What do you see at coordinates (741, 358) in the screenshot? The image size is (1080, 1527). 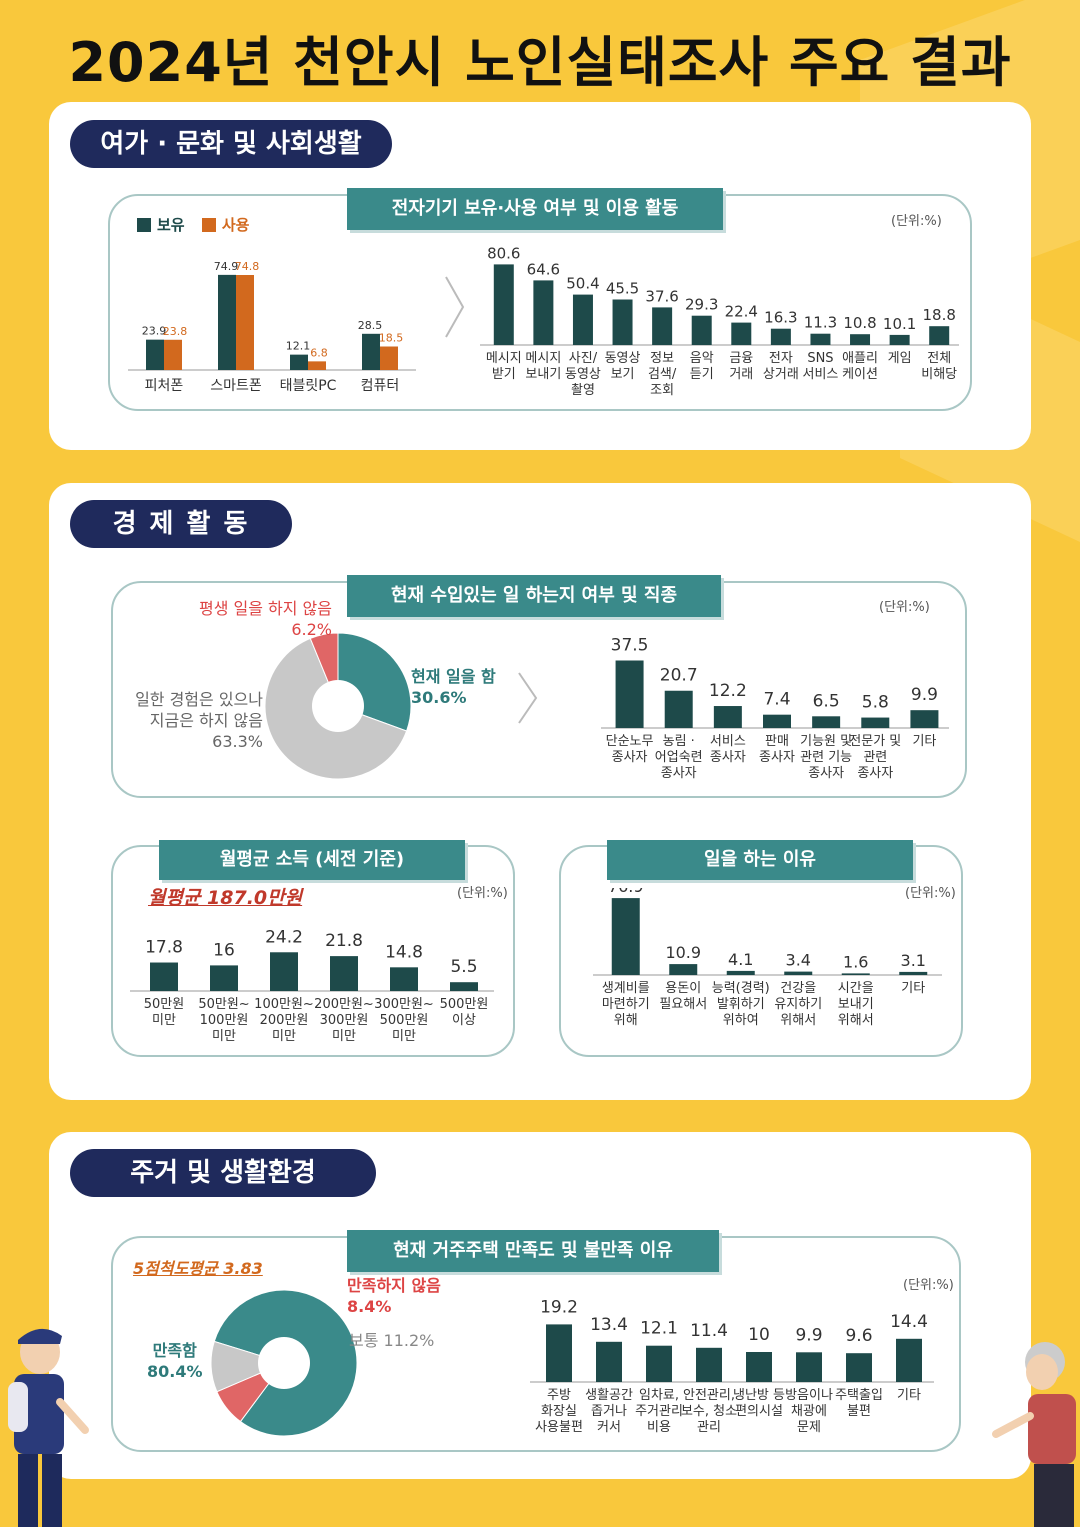 I see `tick-label: 금융` at bounding box center [741, 358].